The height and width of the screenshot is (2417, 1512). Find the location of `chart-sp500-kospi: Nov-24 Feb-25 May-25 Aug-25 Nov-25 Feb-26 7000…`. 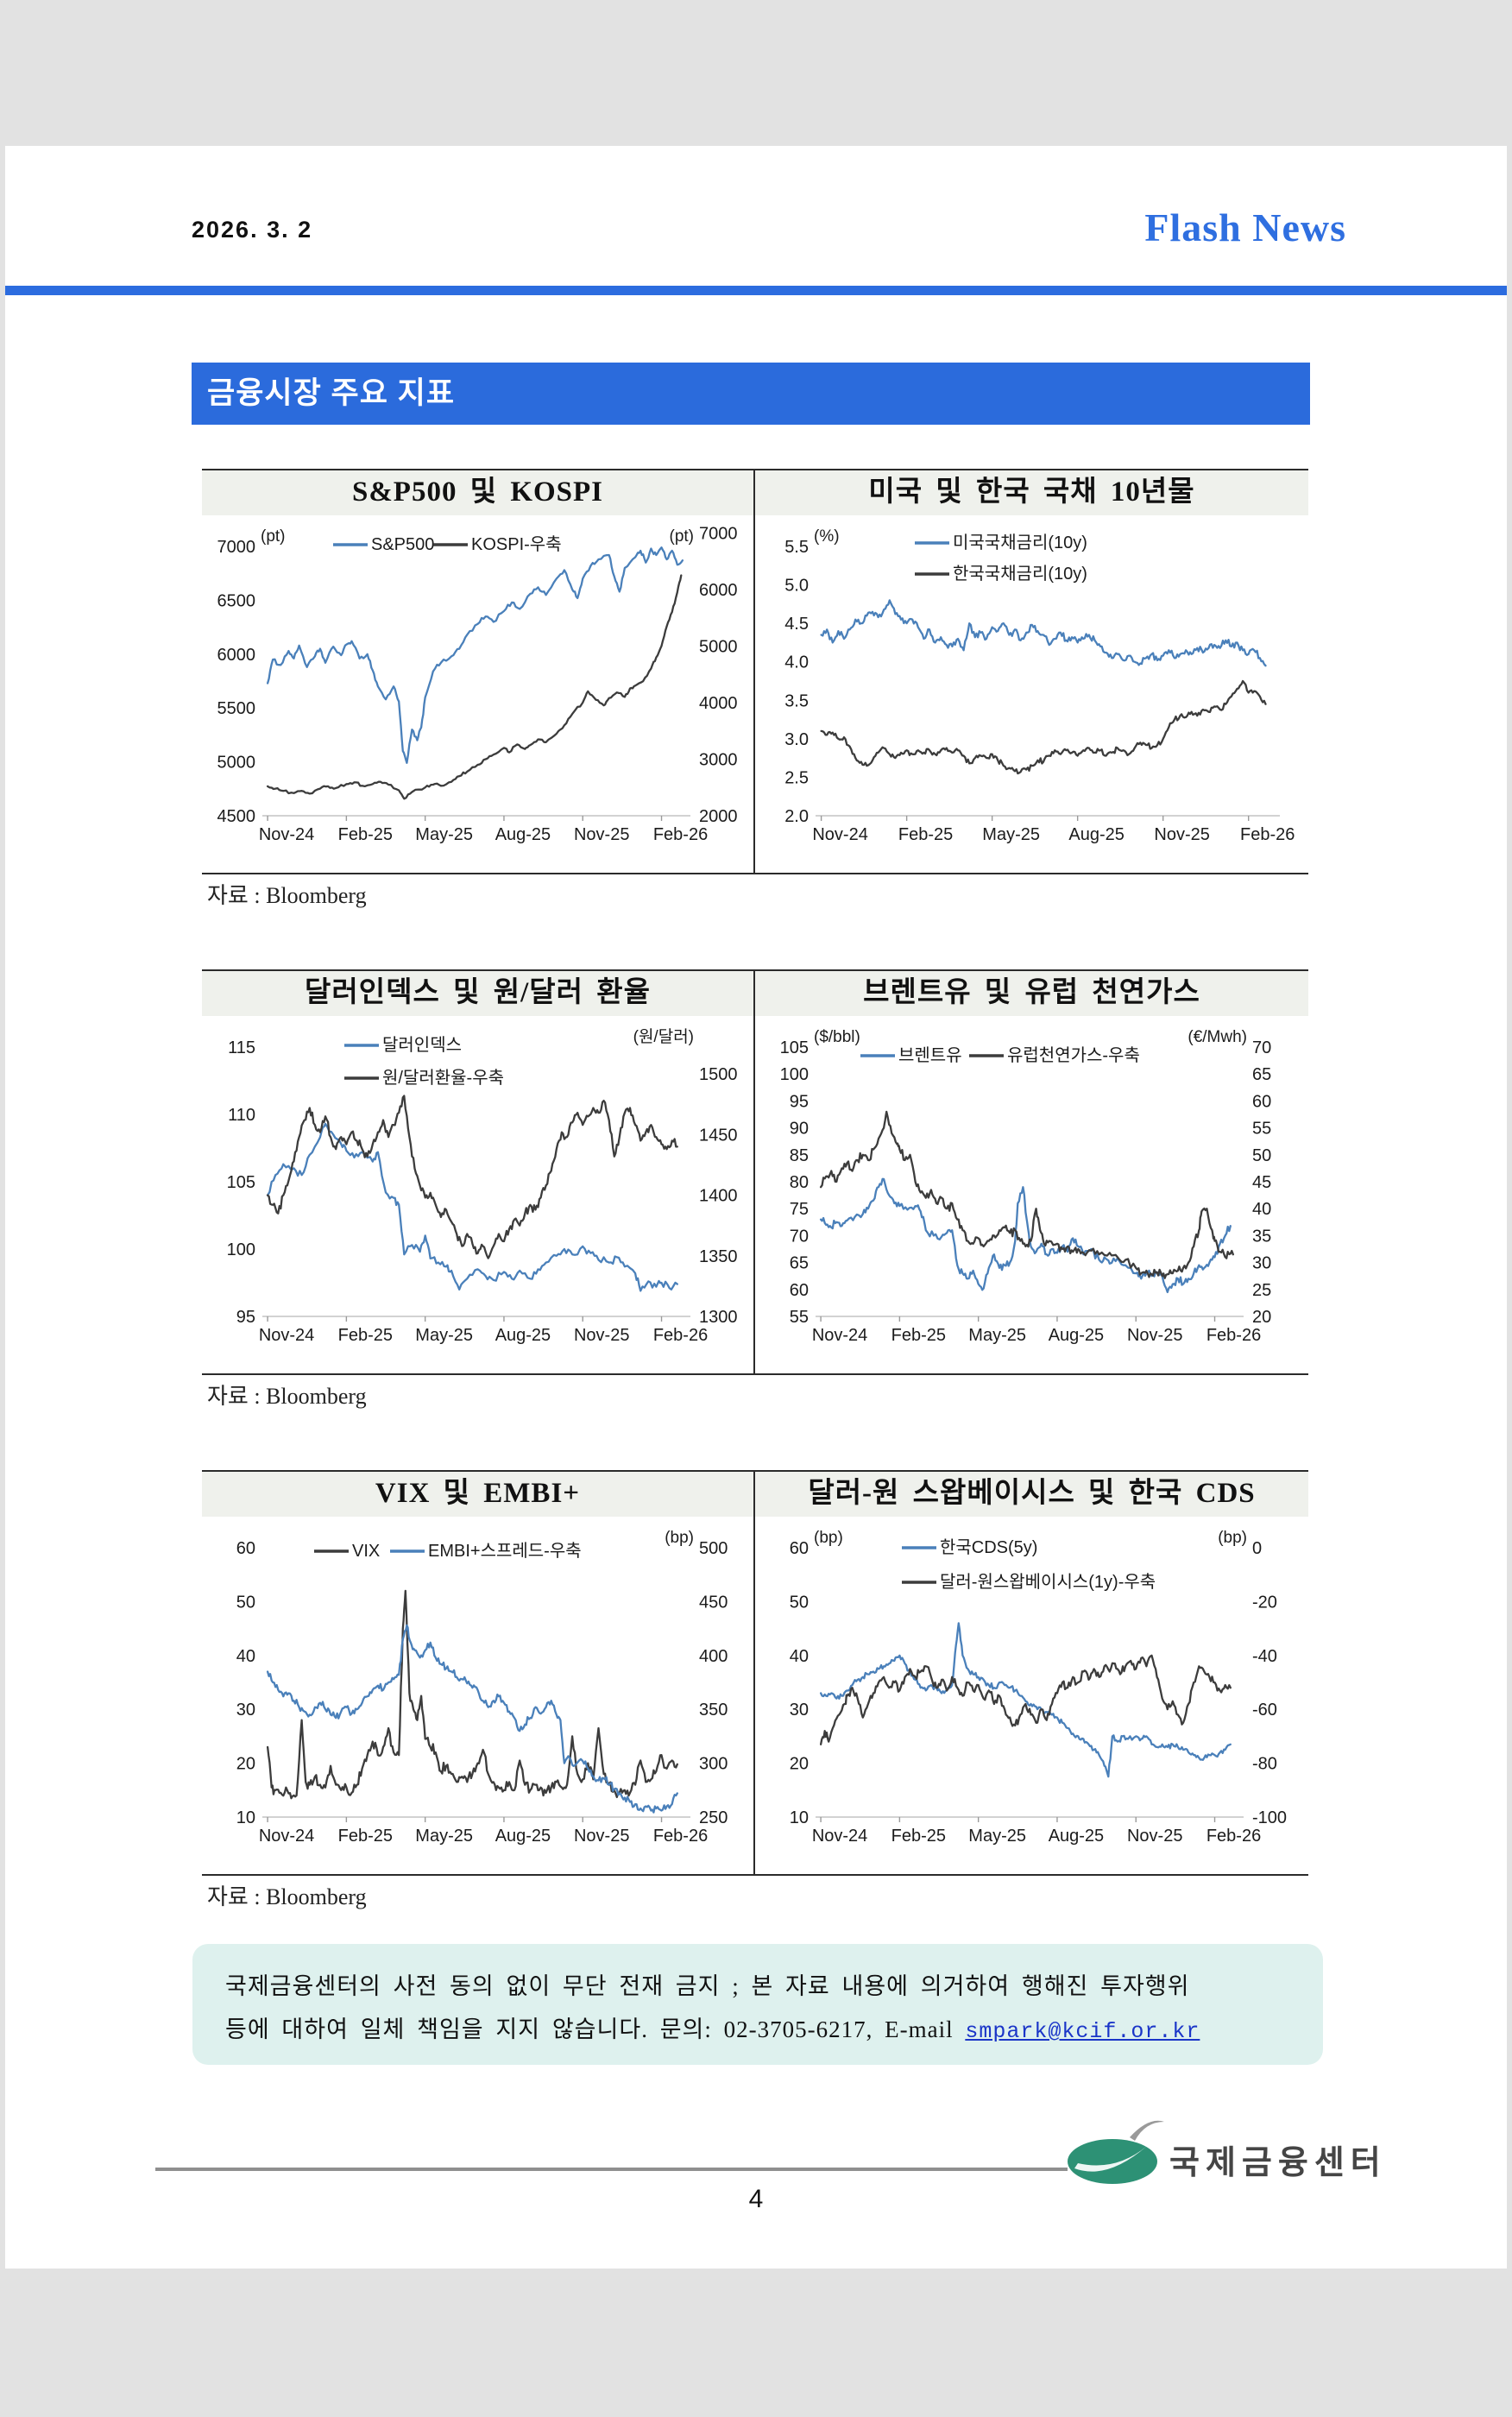

chart-sp500-kospi: Nov-24 Feb-25 May-25 Aug-25 Nov-25 Feb-26 7000… is located at coordinates (478, 694).